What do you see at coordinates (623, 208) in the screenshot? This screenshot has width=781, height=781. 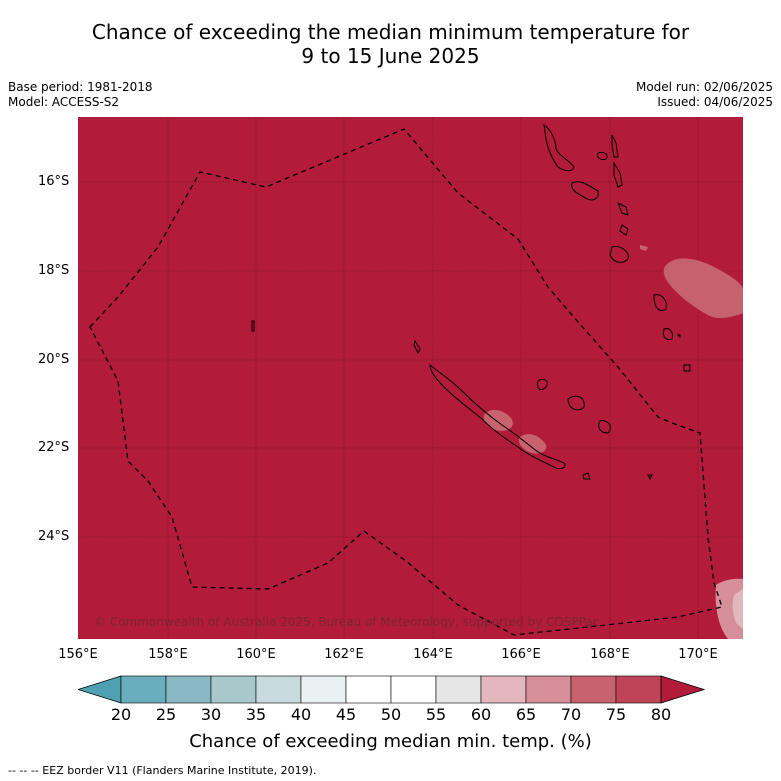 I see `vanuatu-epi` at bounding box center [623, 208].